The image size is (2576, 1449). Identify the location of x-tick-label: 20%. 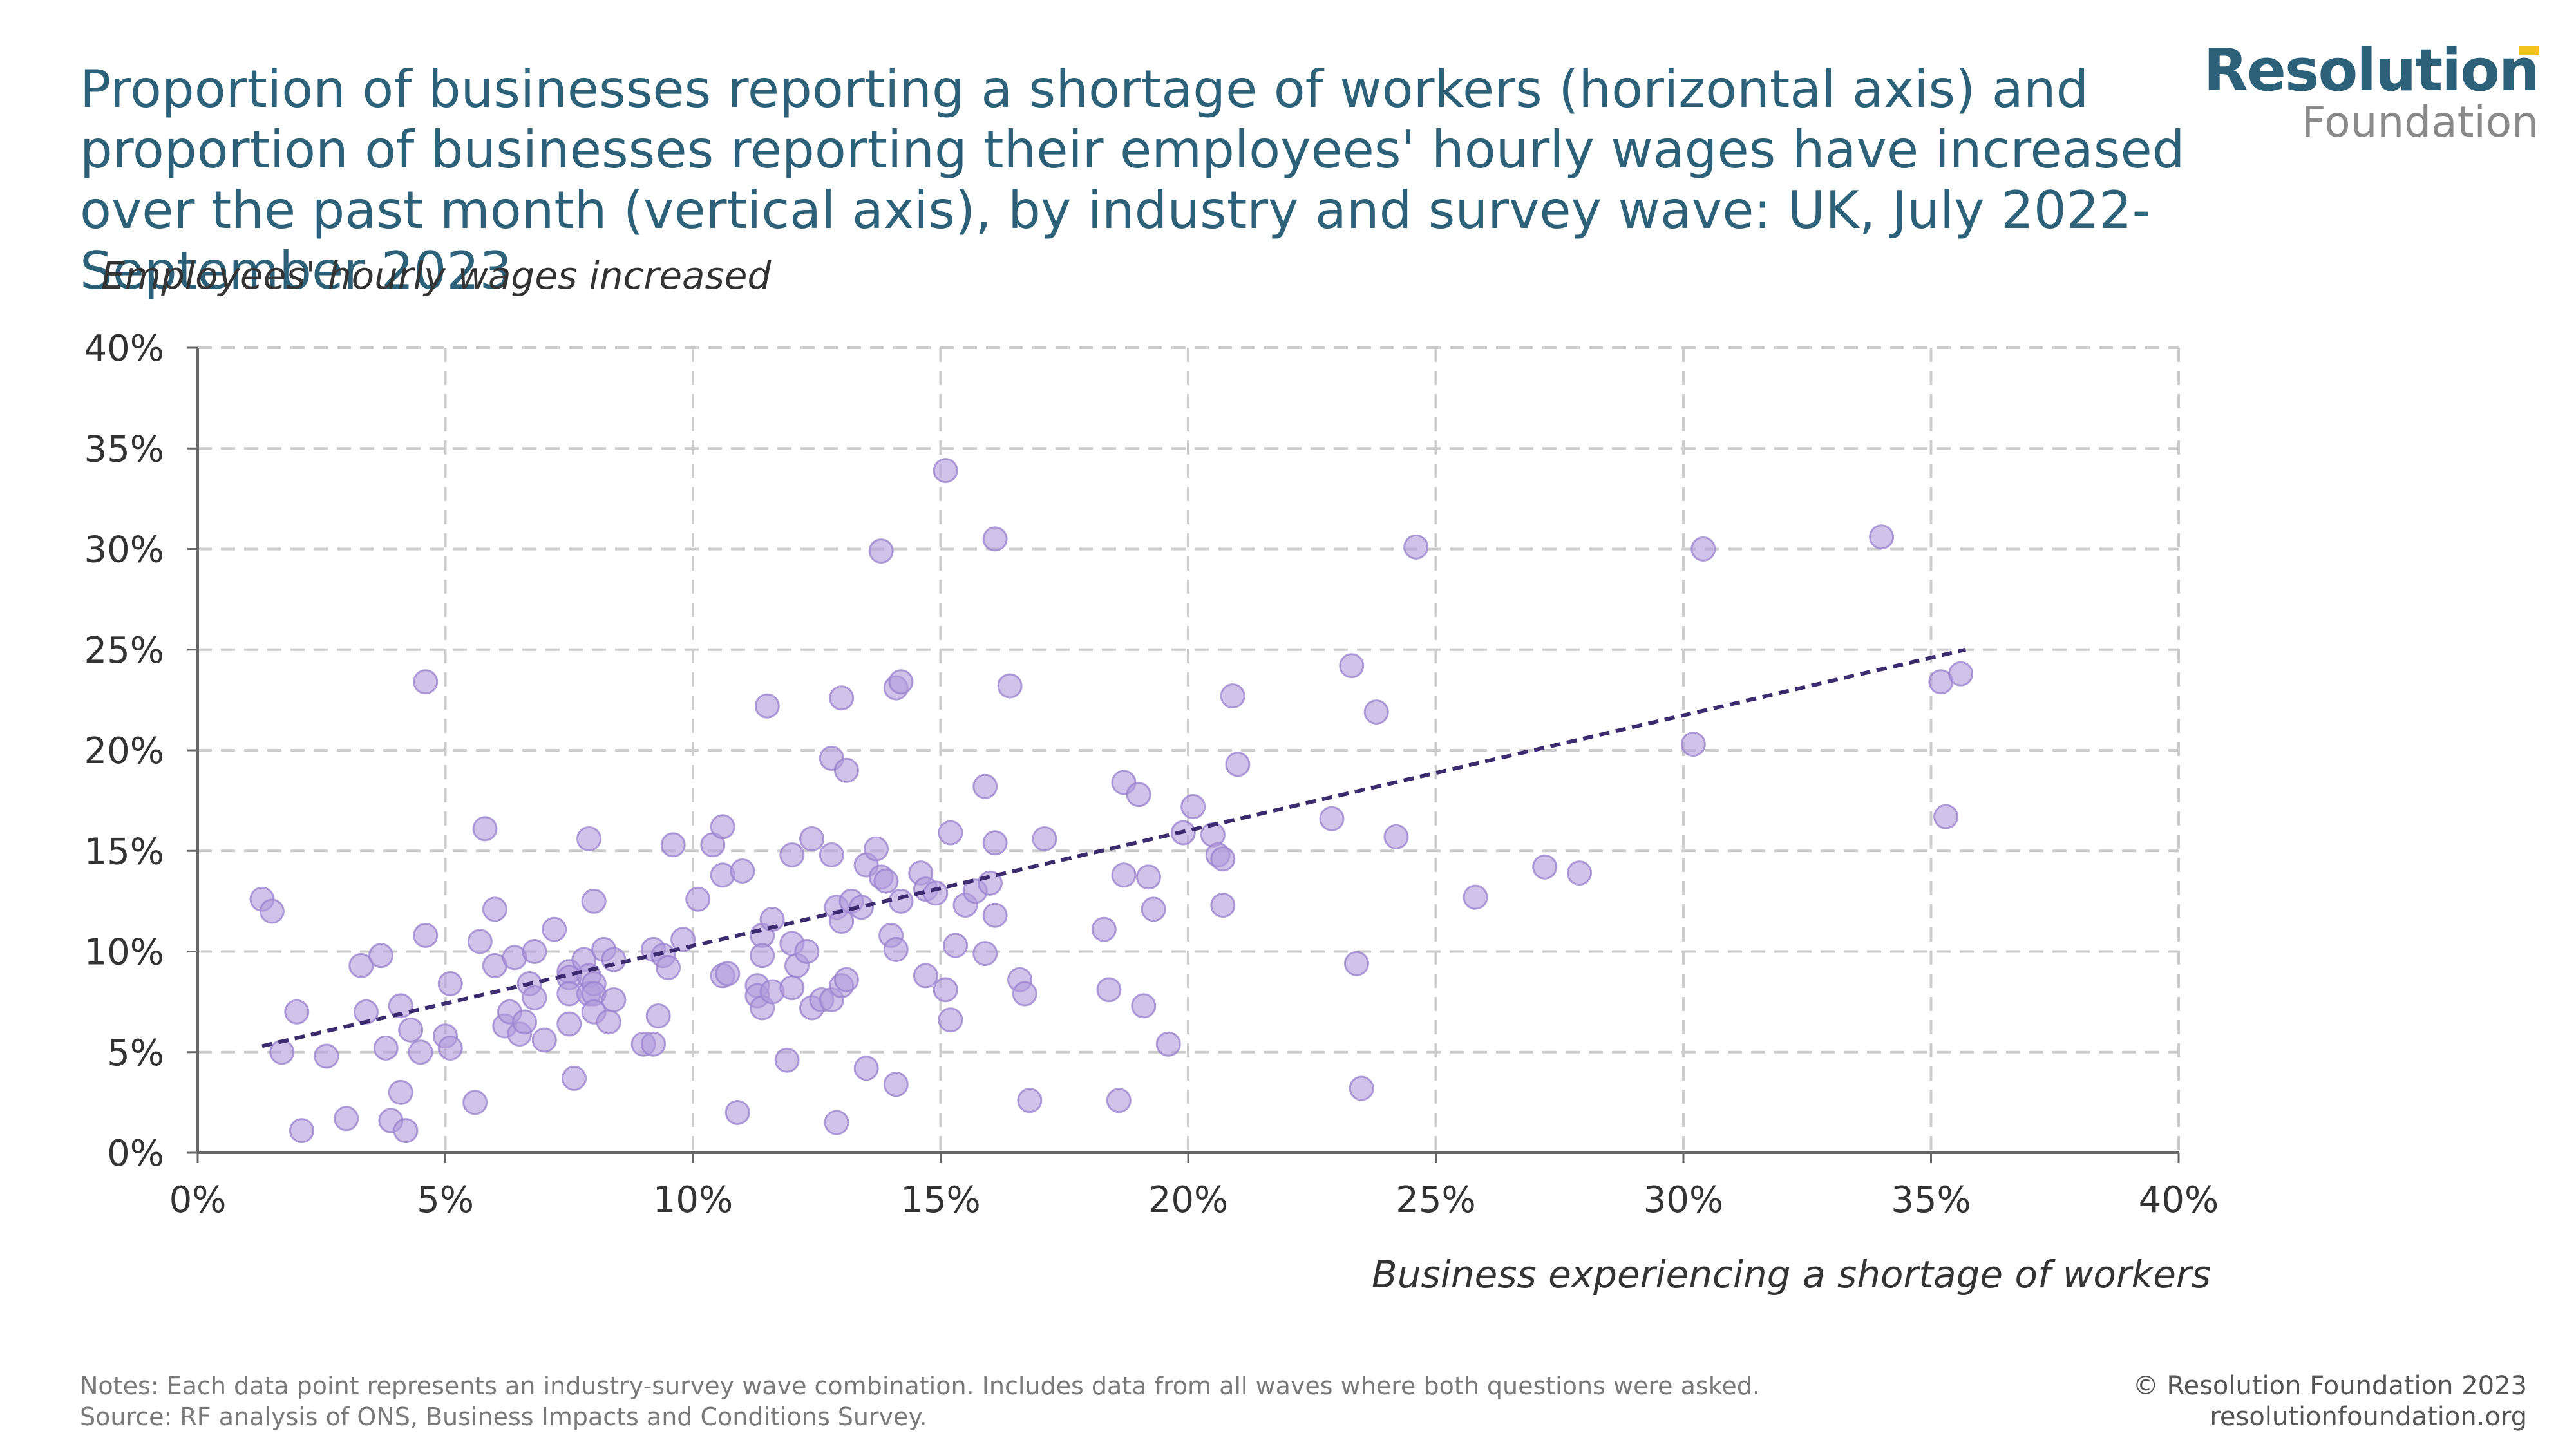
(1188, 1200).